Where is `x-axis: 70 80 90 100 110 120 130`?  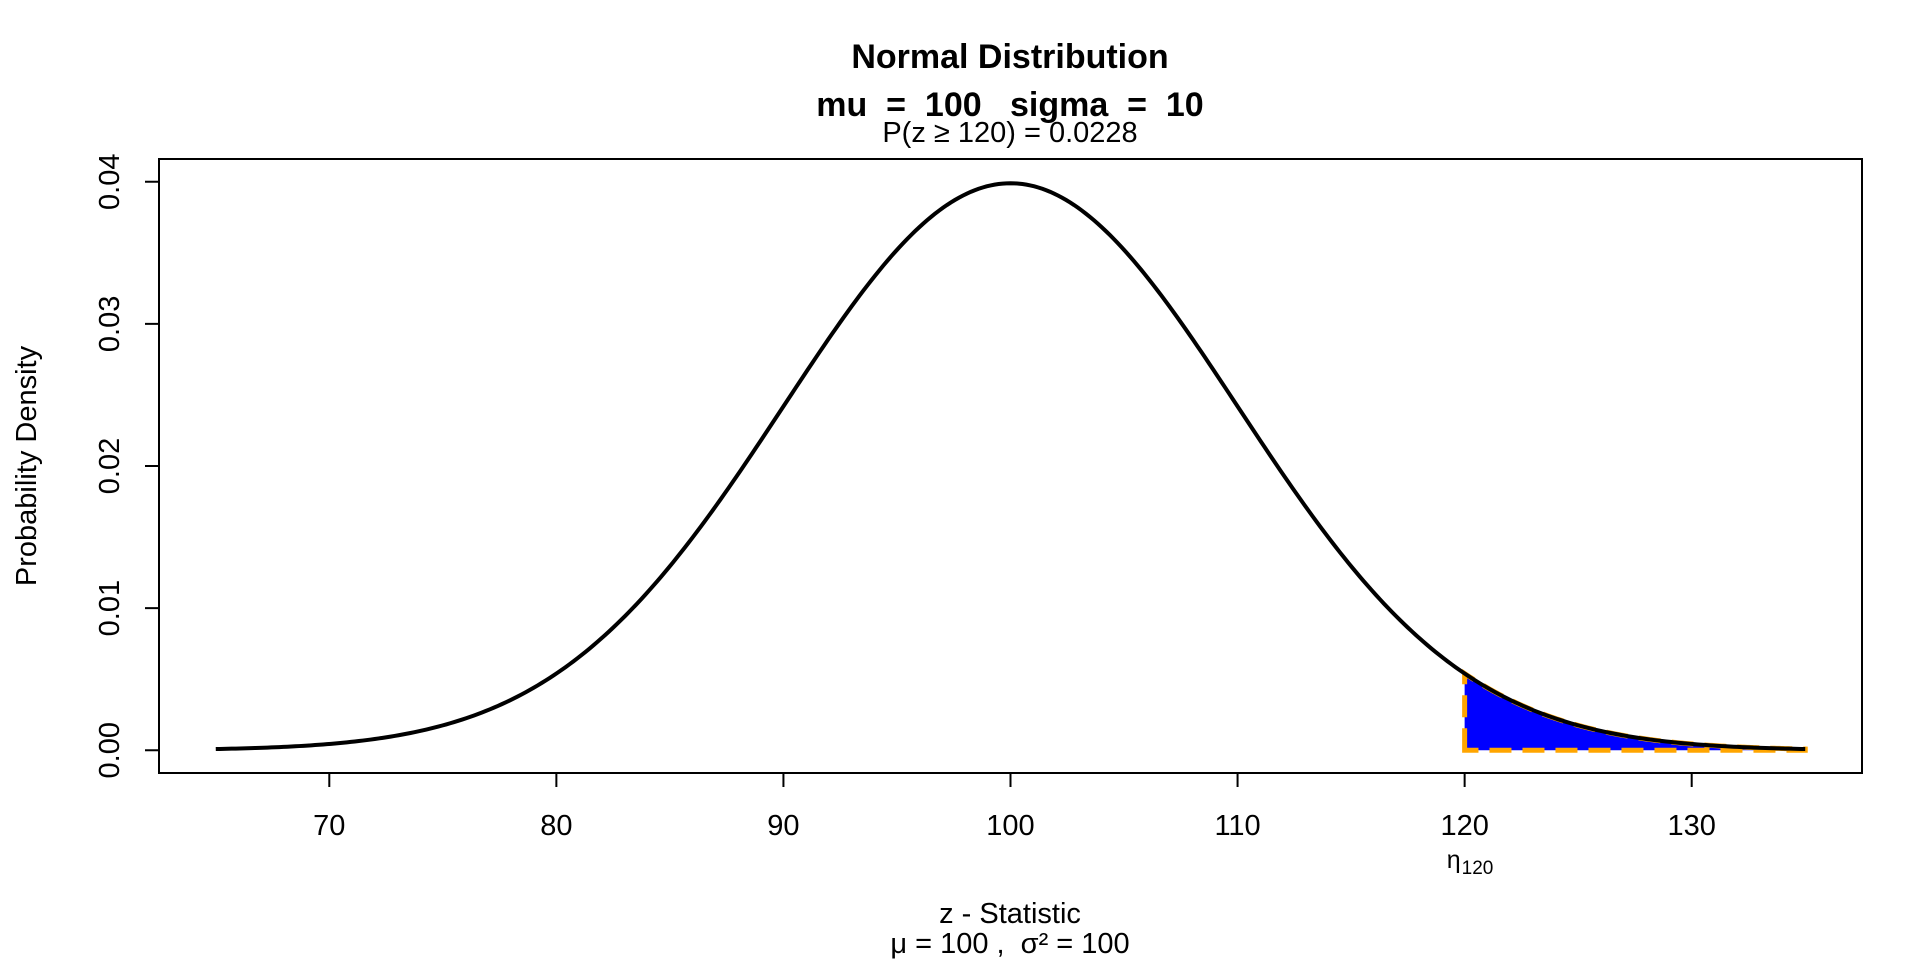 x-axis: 70 80 90 100 110 120 130 is located at coordinates (1014, 807).